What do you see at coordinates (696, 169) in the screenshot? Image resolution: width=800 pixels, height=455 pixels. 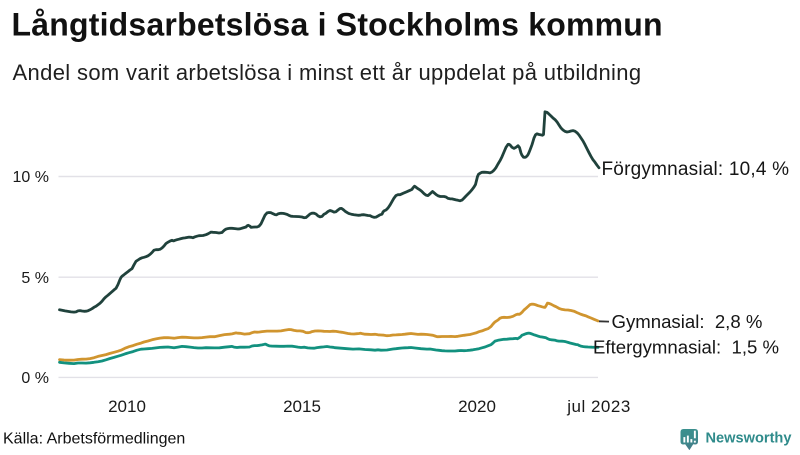 I see `svg-text: Förgymnasial: 10,4 %` at bounding box center [696, 169].